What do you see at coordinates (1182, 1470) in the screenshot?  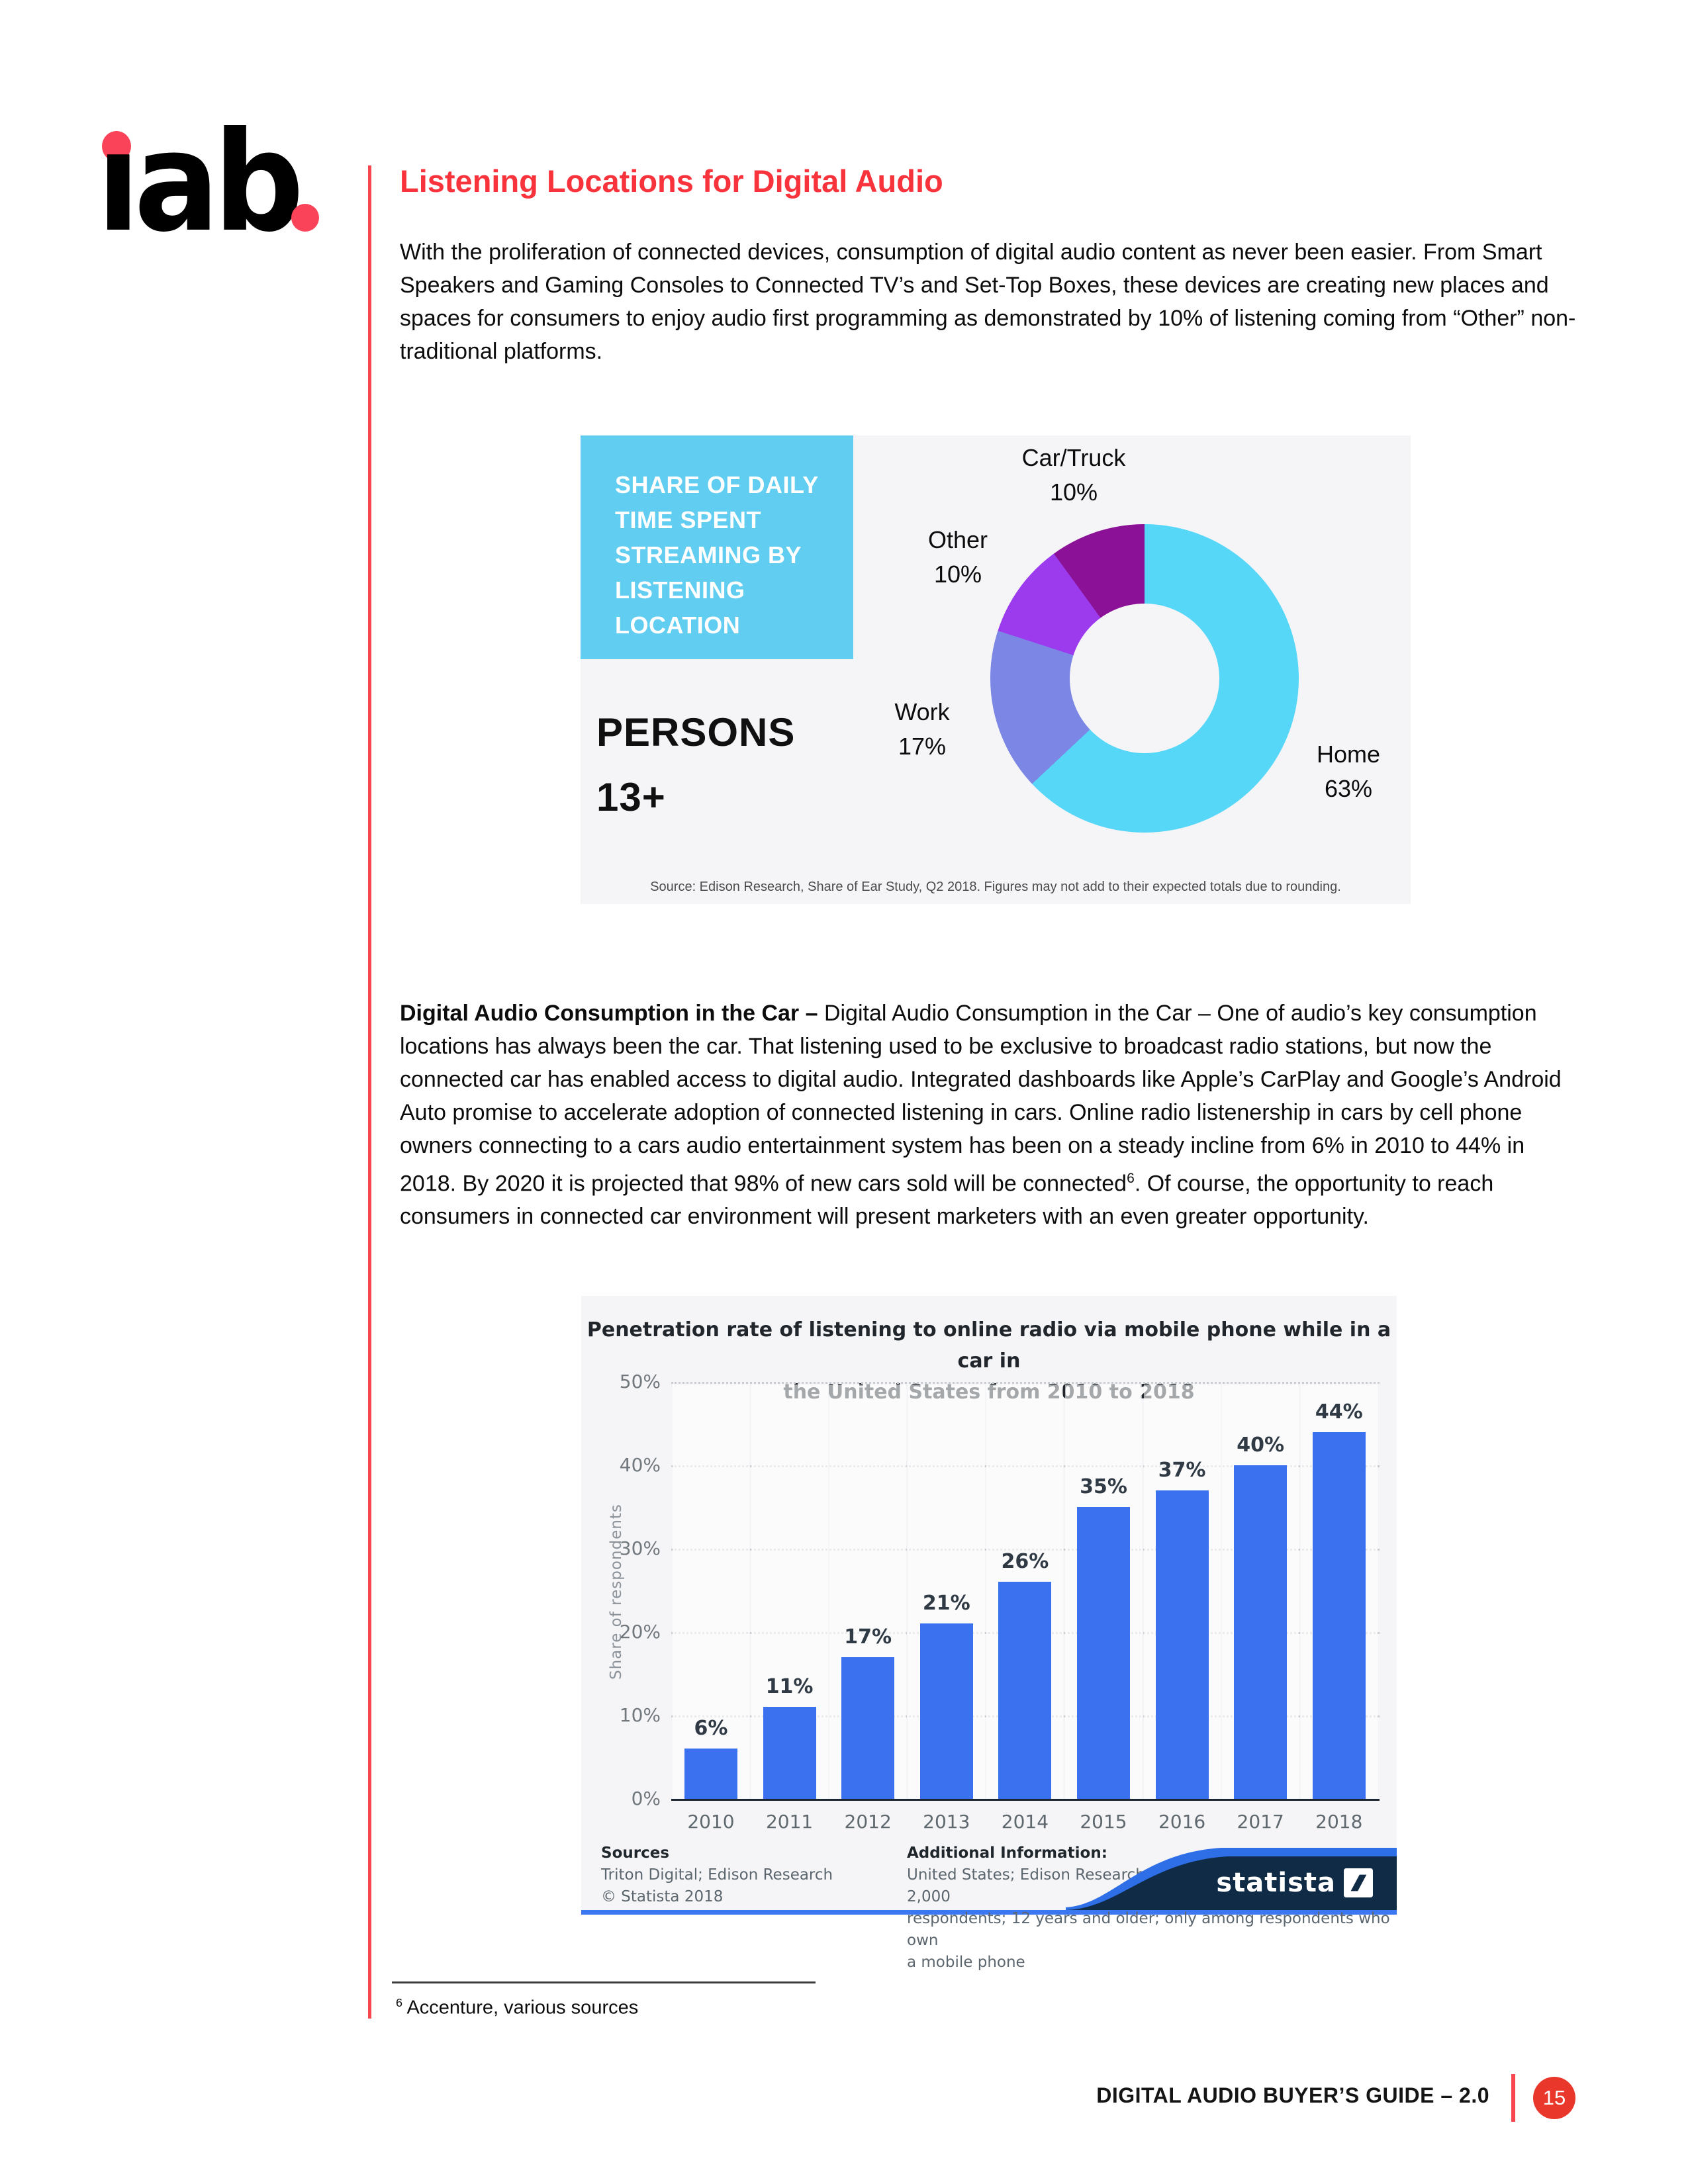 I see `bar-value-label: 37%` at bounding box center [1182, 1470].